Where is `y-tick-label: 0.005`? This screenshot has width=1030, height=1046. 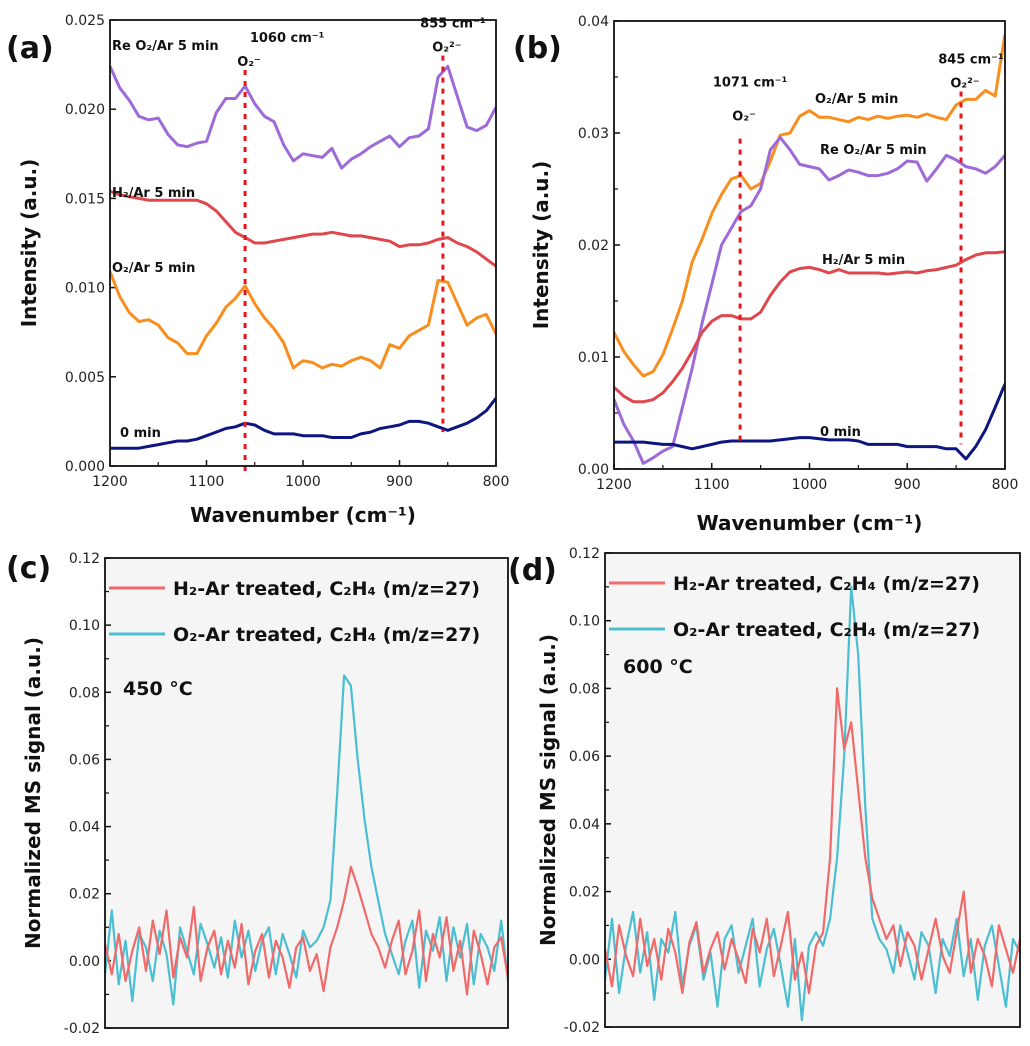 y-tick-label: 0.005 is located at coordinates (85, 378).